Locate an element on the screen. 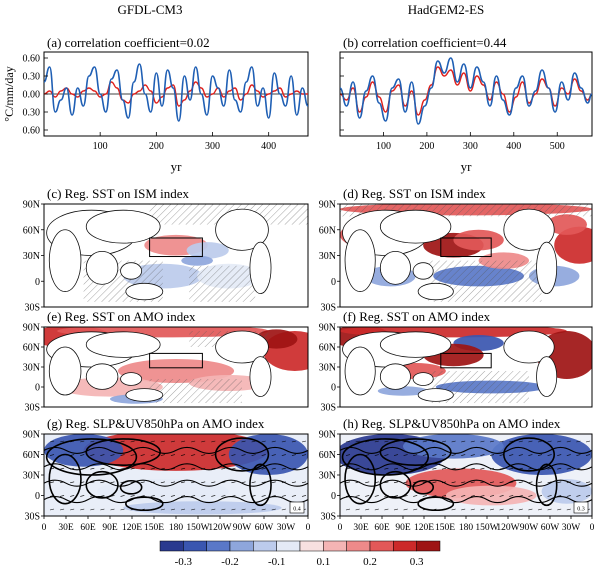 Image resolution: width=602 pixels, height=568 pixels. map-c-anomaly is located at coordinates (197, 260).